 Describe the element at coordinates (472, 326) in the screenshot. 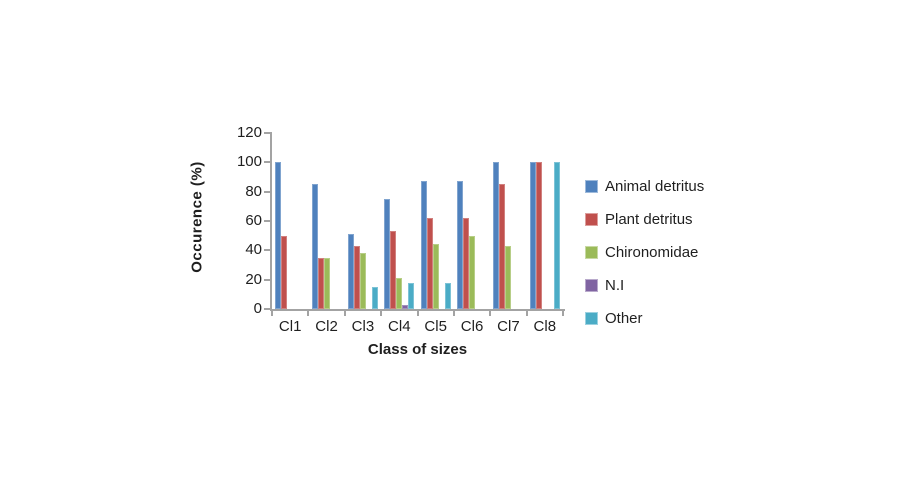

I see `x-tick-label: Cl6` at that location.